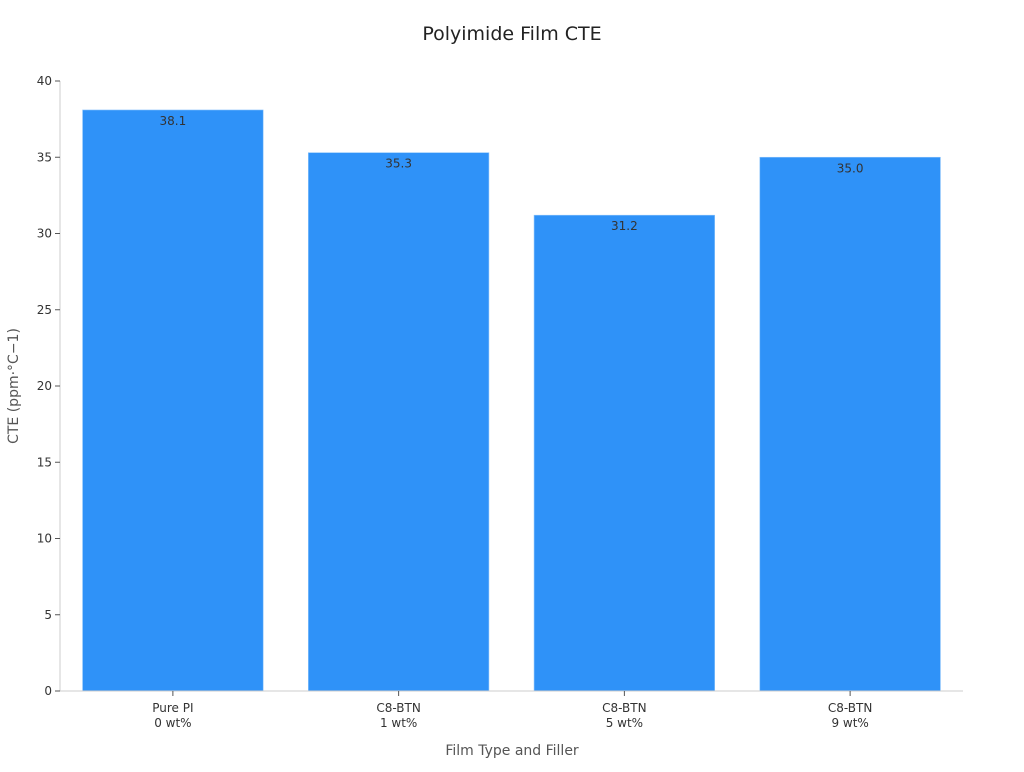  I want to click on x-tick-label: Pure PI, so click(172, 708).